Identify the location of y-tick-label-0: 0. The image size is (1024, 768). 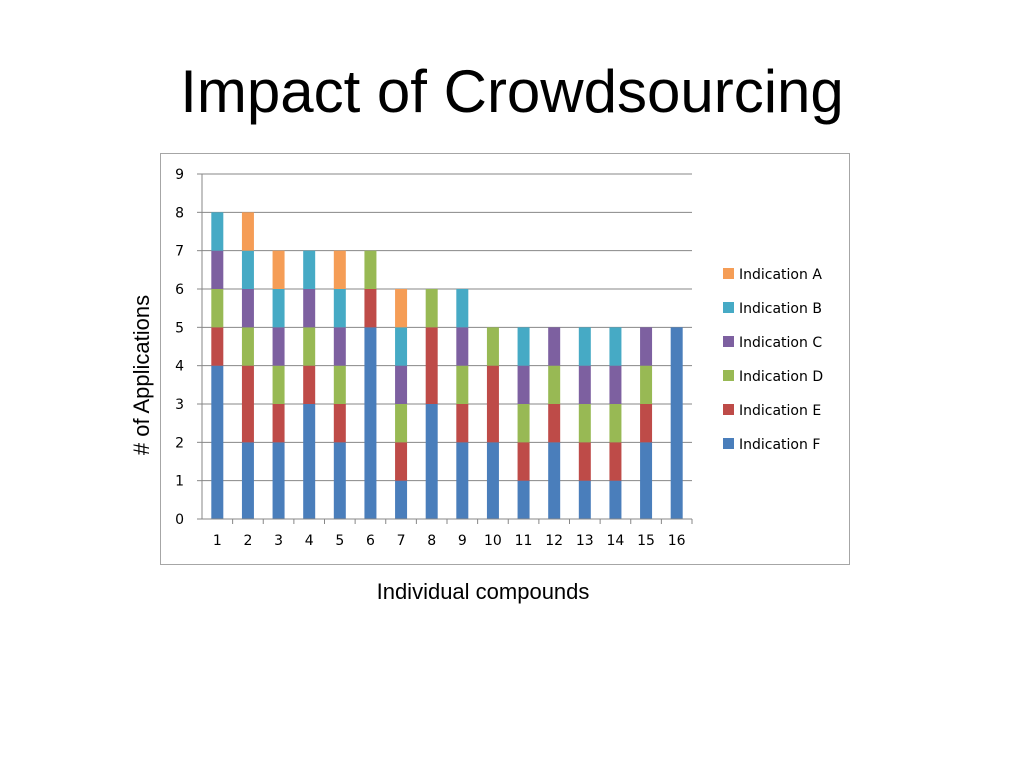
(179, 520).